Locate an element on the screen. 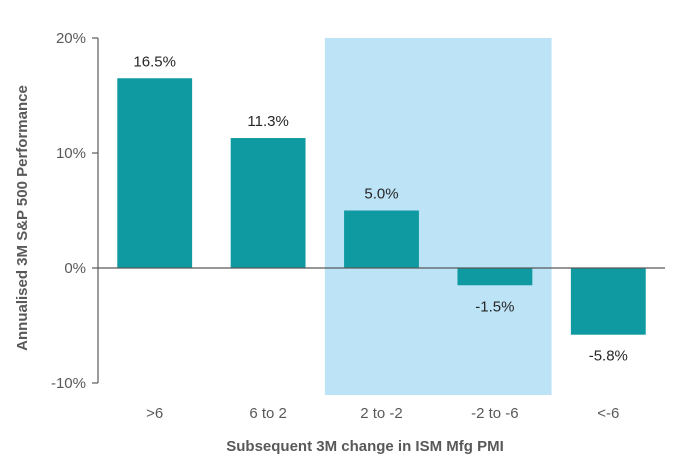 Image resolution: width=683 pixels, height=468 pixels. x-tick-label: -2 to -6 is located at coordinates (495, 413).